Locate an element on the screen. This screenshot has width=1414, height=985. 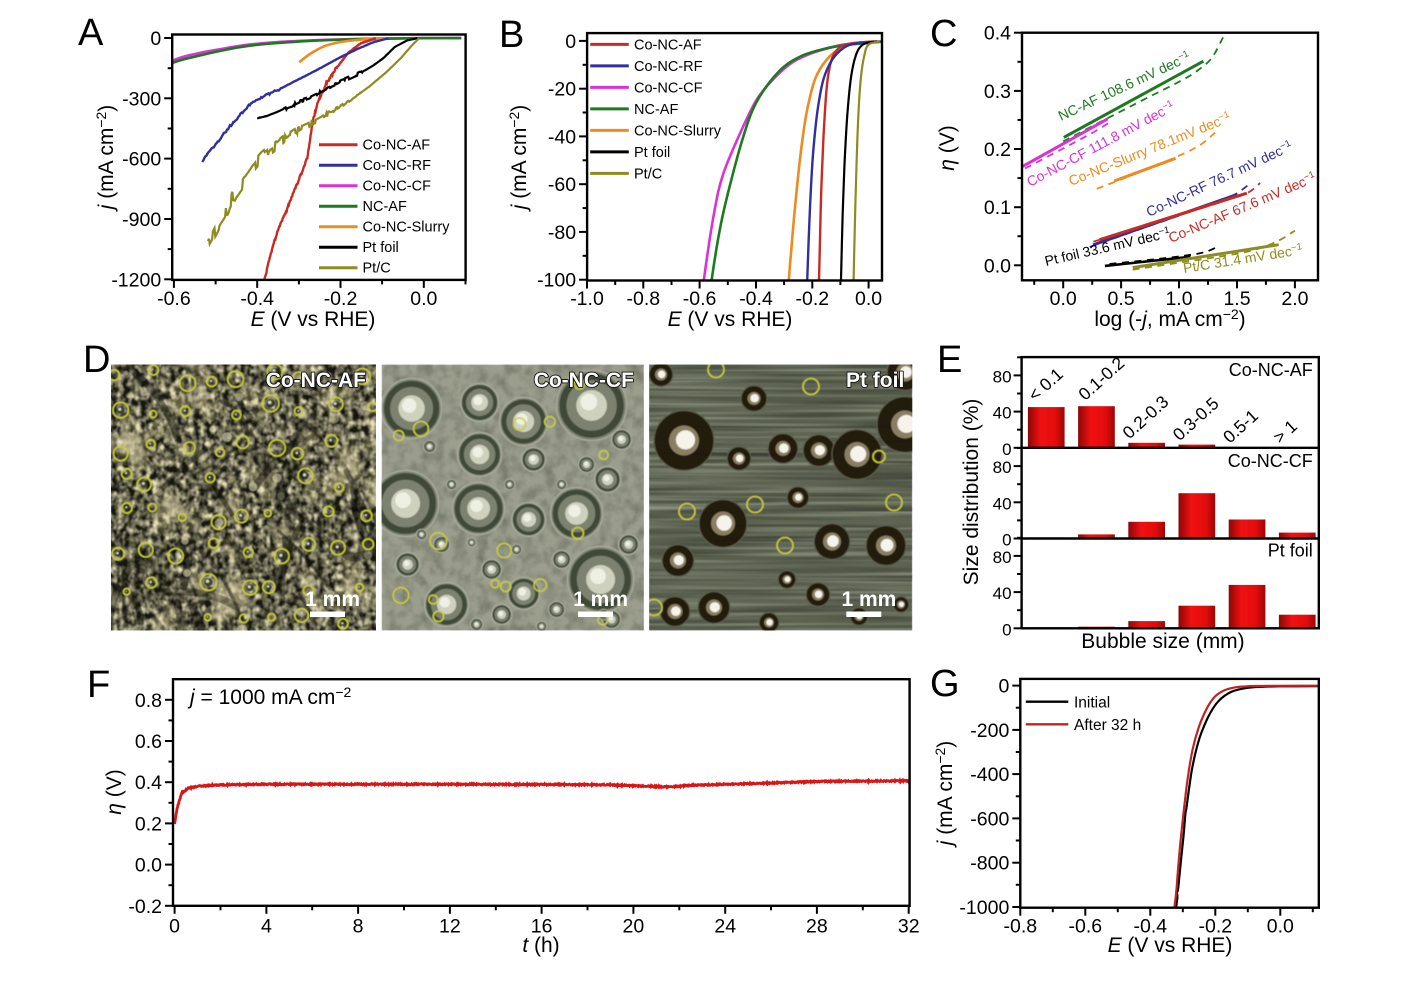
svg-text: -1.0 is located at coordinates (587, 299).